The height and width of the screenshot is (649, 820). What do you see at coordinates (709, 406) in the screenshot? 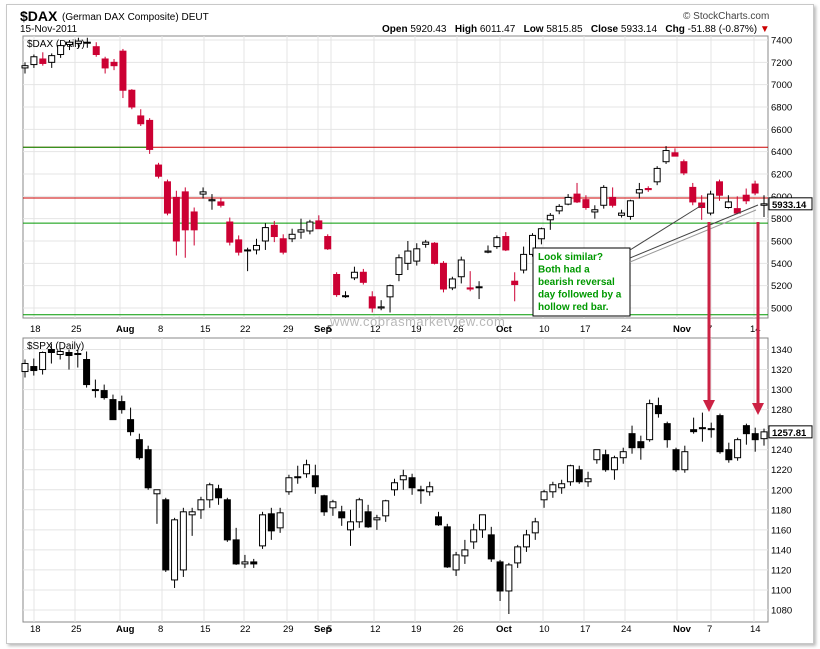
I see `reversal-arrow-head` at bounding box center [709, 406].